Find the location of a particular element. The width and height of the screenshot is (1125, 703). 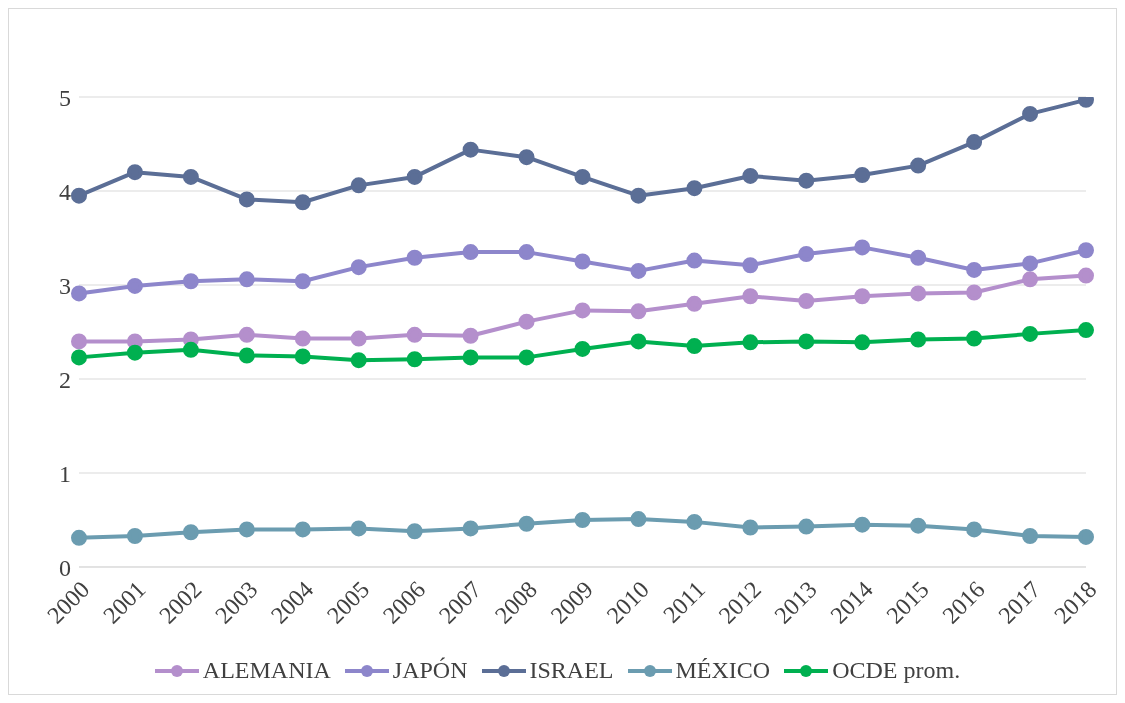

y-tick-label: 4 is located at coordinates (65, 191).